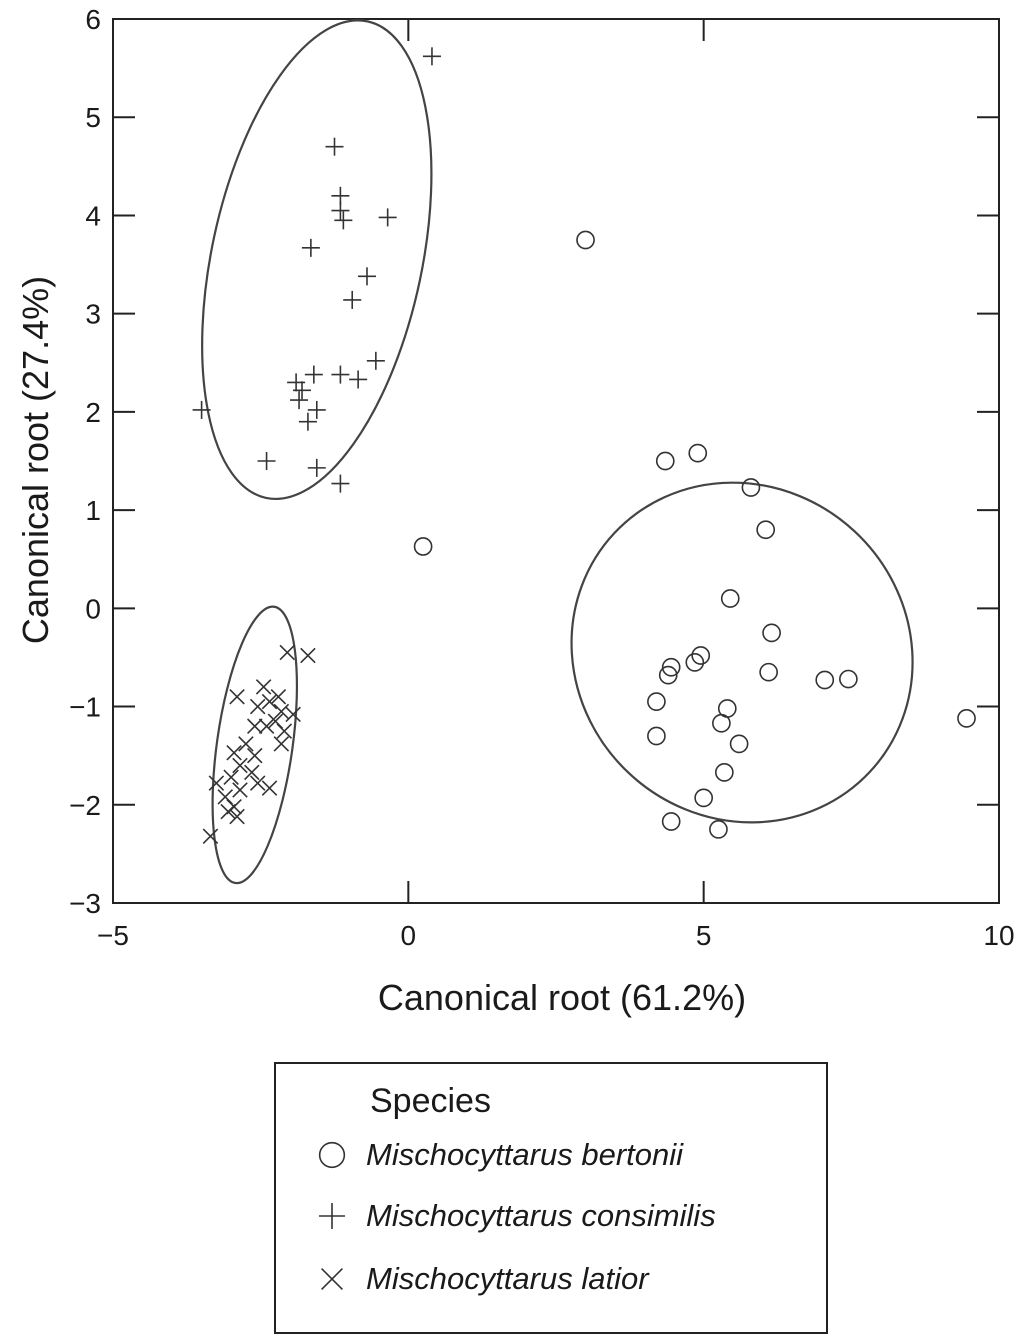  Describe the element at coordinates (409, 935) in the screenshot. I see `x-tick-label: 0` at that location.